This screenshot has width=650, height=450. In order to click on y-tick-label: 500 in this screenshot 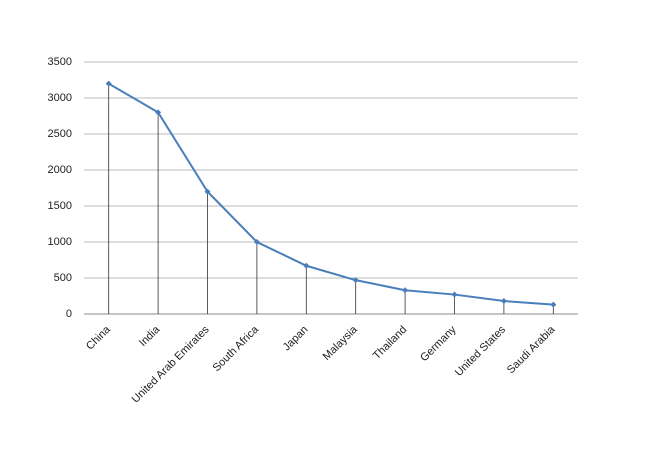, I will do `click(63, 278)`.